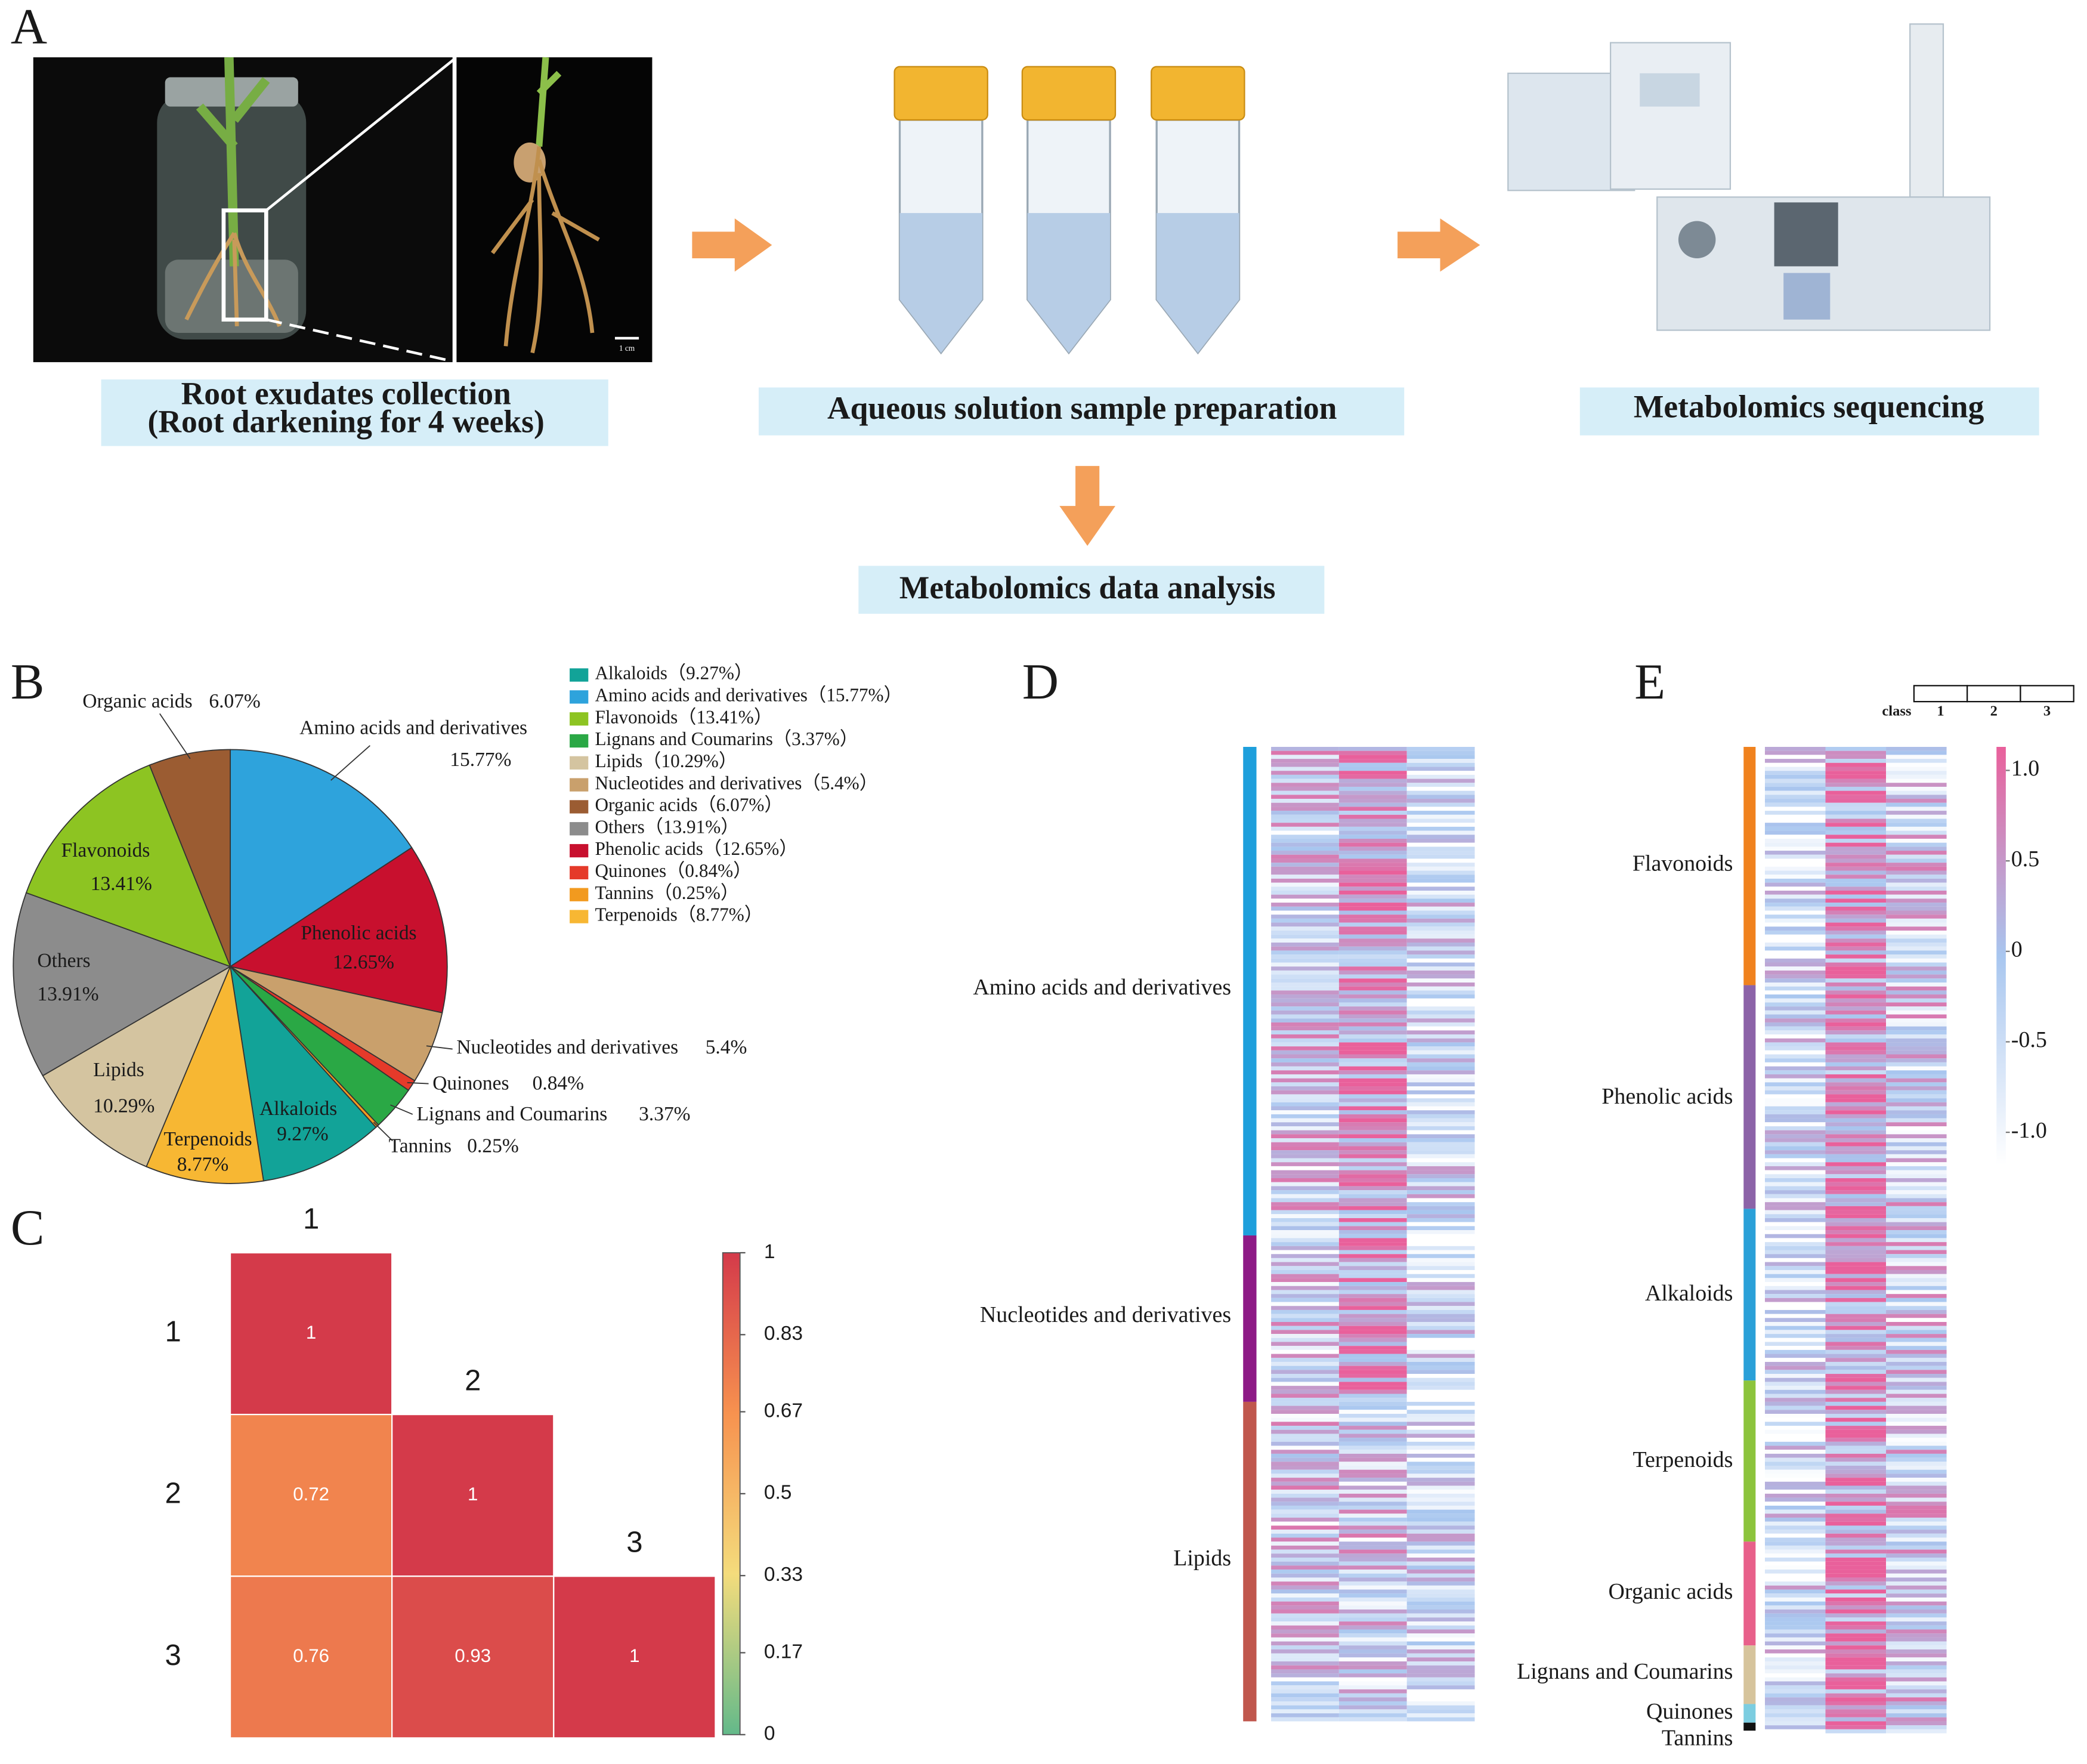 The height and width of the screenshot is (1764, 2087). I want to click on slice-value: 13.41%, so click(122, 884).